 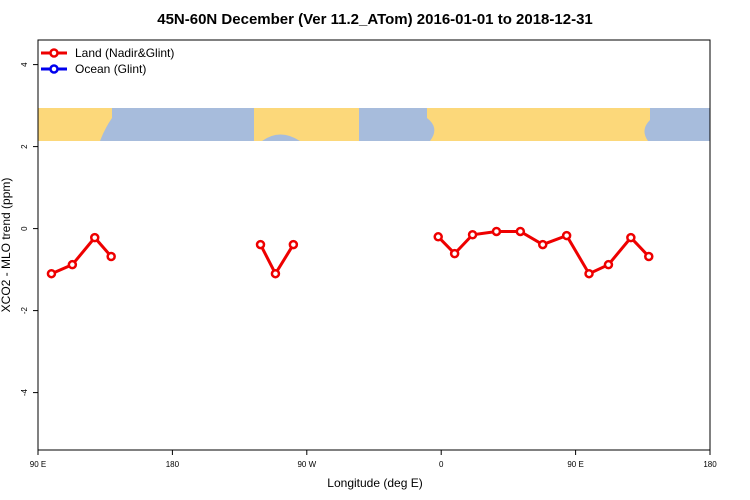 What do you see at coordinates (24, 310) in the screenshot?
I see `y-tick-label: -2` at bounding box center [24, 310].